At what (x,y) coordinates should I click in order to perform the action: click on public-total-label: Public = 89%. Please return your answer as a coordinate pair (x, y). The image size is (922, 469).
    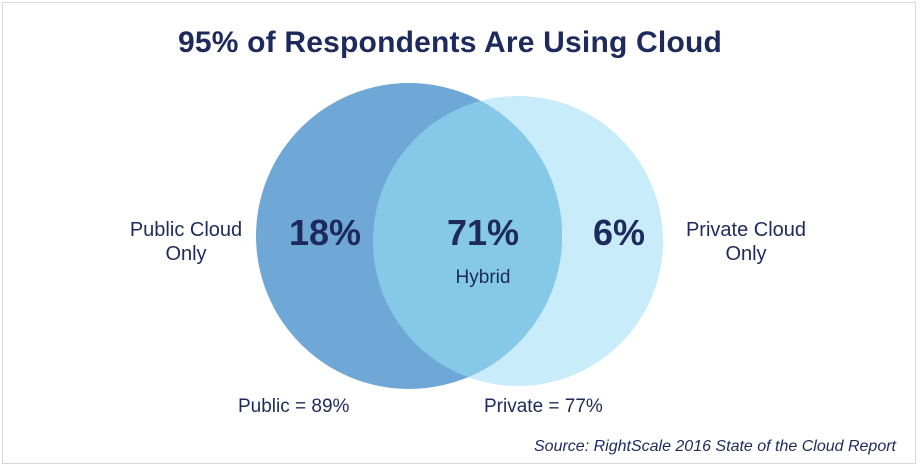
    Looking at the image, I should click on (294, 406).